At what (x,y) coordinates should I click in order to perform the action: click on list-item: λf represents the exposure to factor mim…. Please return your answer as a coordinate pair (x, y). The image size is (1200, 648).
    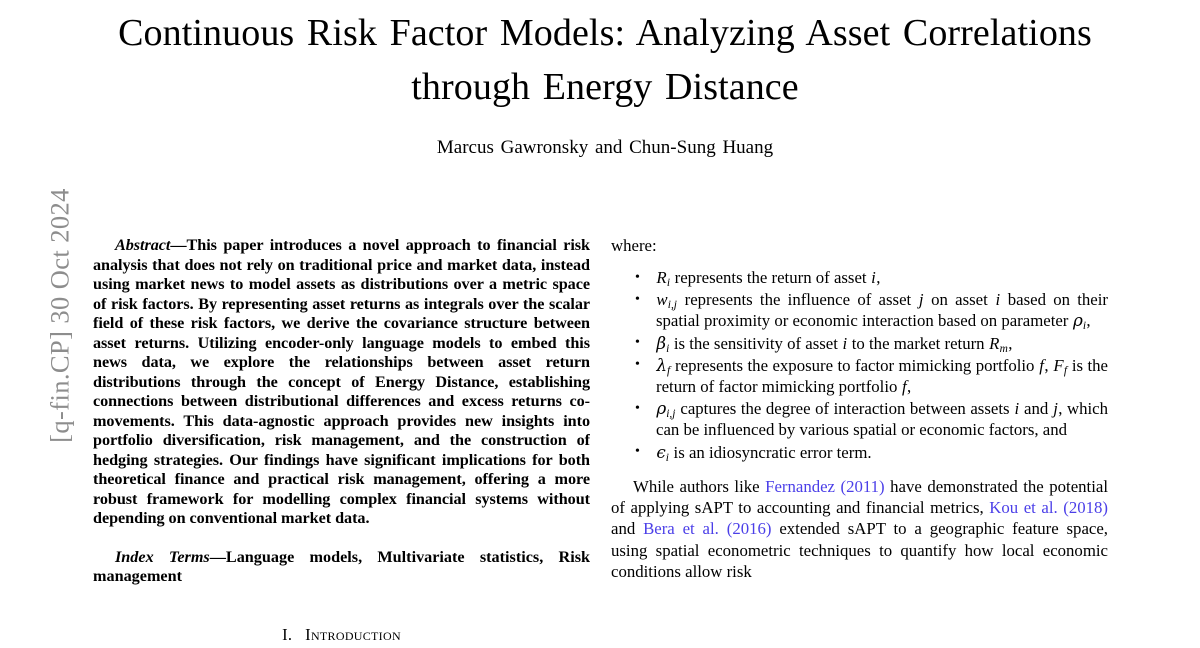
    Looking at the image, I should click on (859, 375).